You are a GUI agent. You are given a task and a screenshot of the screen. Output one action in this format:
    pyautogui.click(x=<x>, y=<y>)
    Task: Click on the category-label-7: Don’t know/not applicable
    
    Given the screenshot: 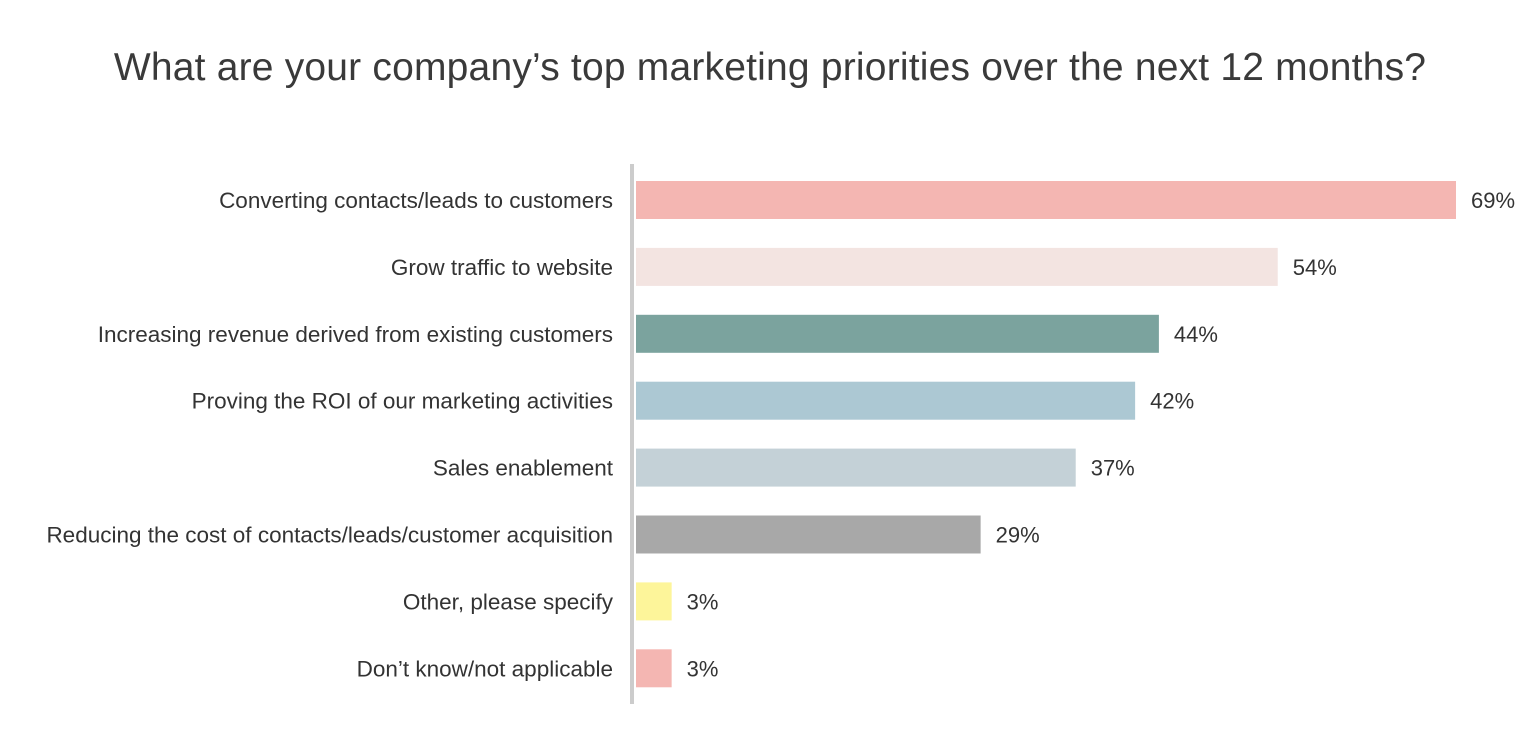 What is the action you would take?
    pyautogui.click(x=485, y=668)
    